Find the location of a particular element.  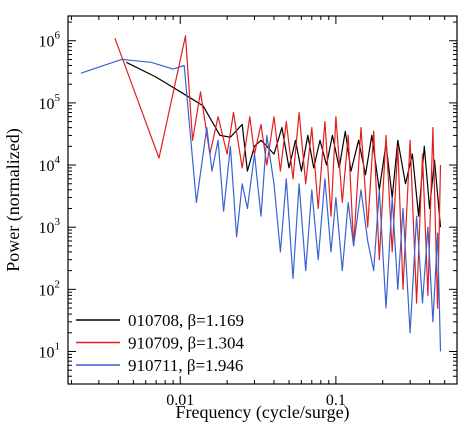

y-tick-label: 10³ is located at coordinates (50, 226).